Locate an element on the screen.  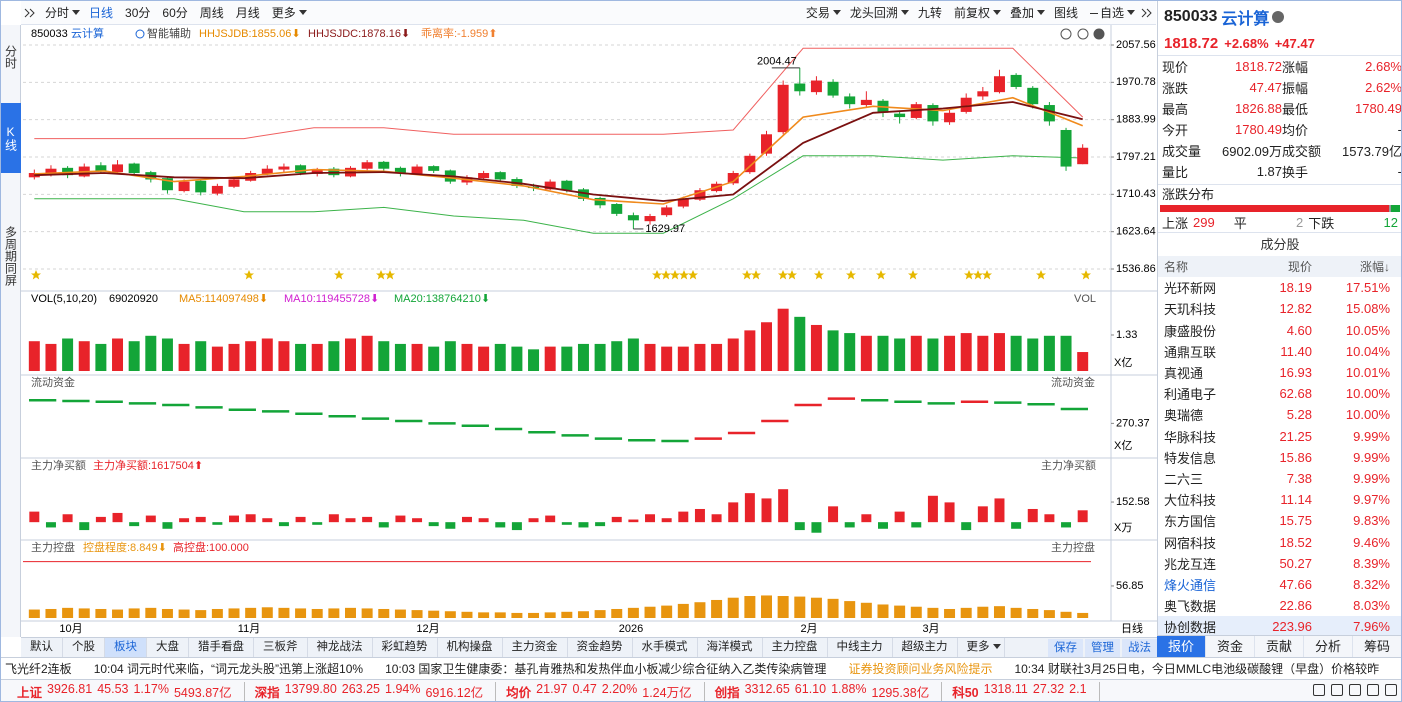
component-row: 利通电子 62.68 10.00% is located at coordinates (1279, 393).